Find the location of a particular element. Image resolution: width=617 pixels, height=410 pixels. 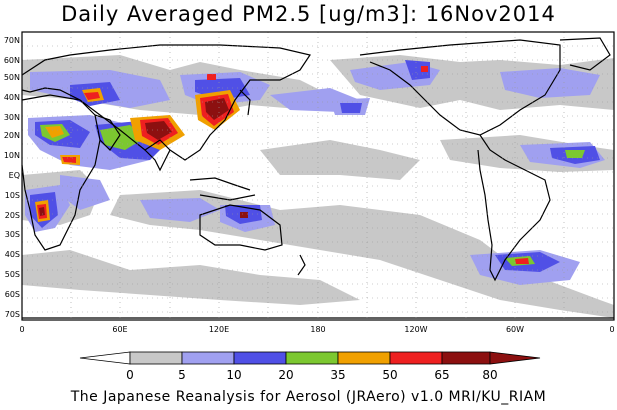

lat-label: 70N is located at coordinates (12, 40).